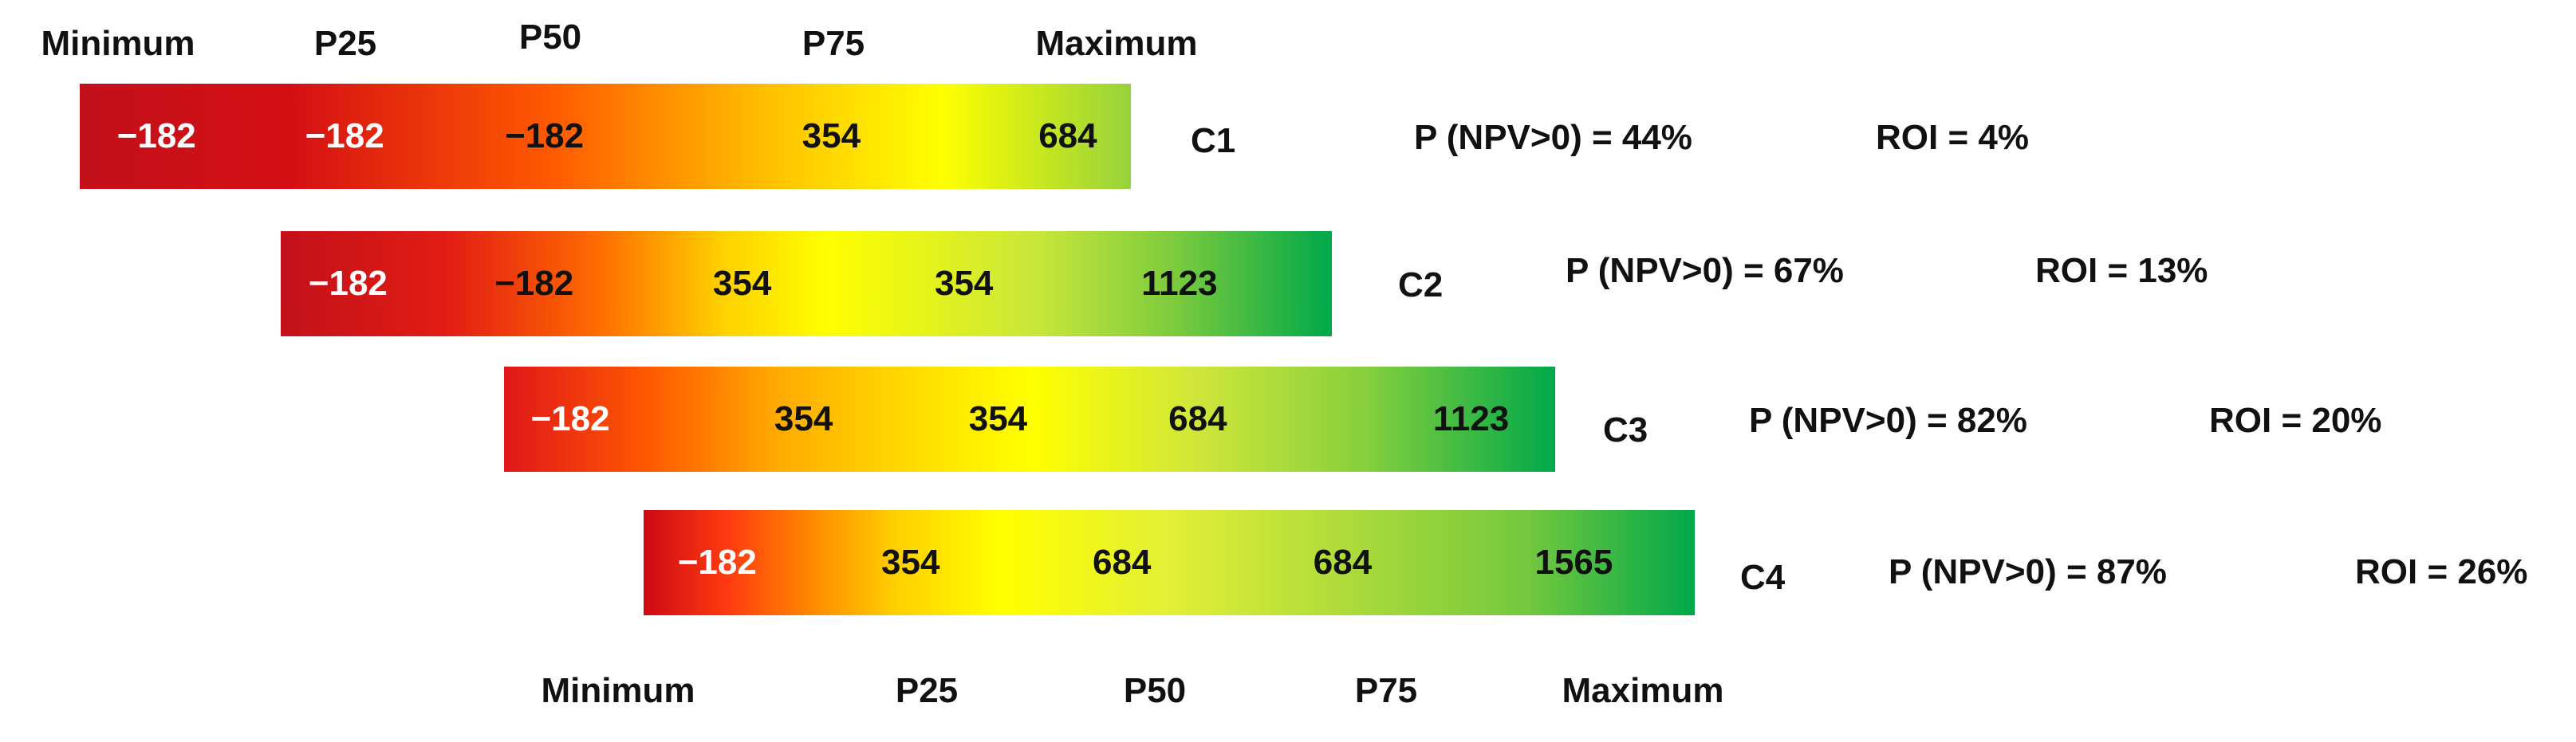  Describe the element at coordinates (1169, 562) in the screenshot. I see `bar-c4: −182 354 684 684 1565` at that location.